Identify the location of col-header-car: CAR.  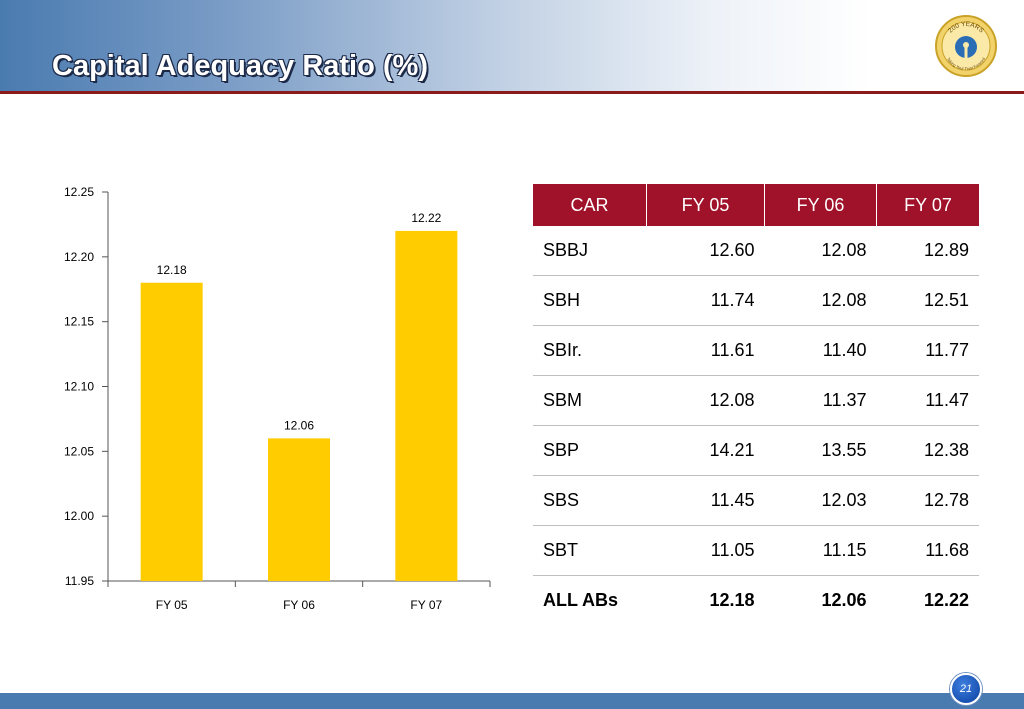
(590, 205).